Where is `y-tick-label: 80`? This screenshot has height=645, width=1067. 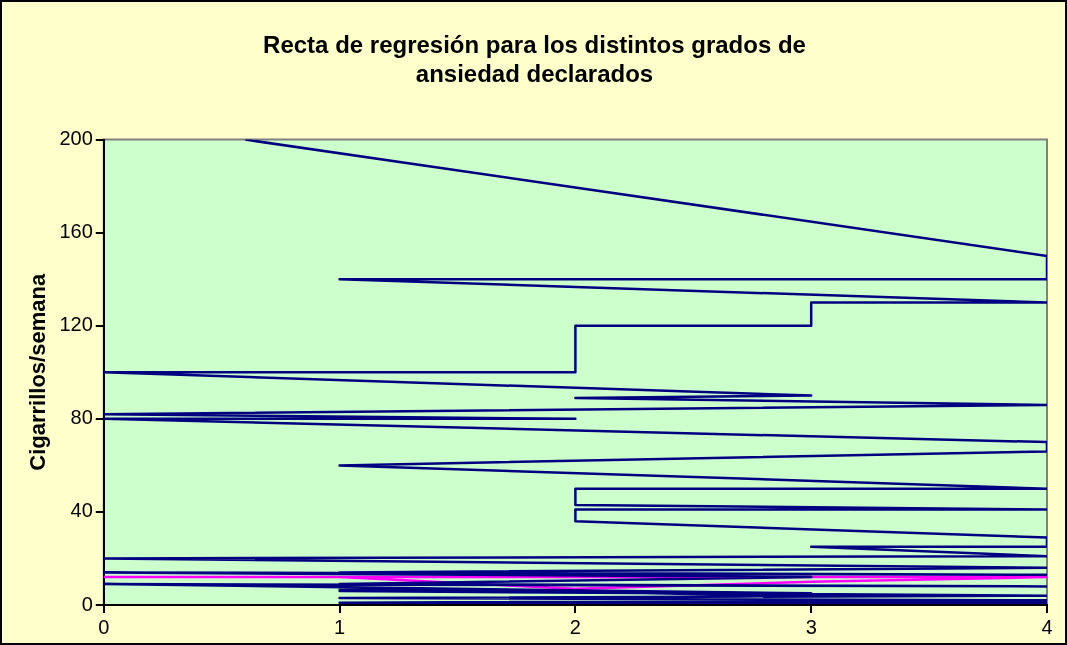
y-tick-label: 80 is located at coordinates (81, 417).